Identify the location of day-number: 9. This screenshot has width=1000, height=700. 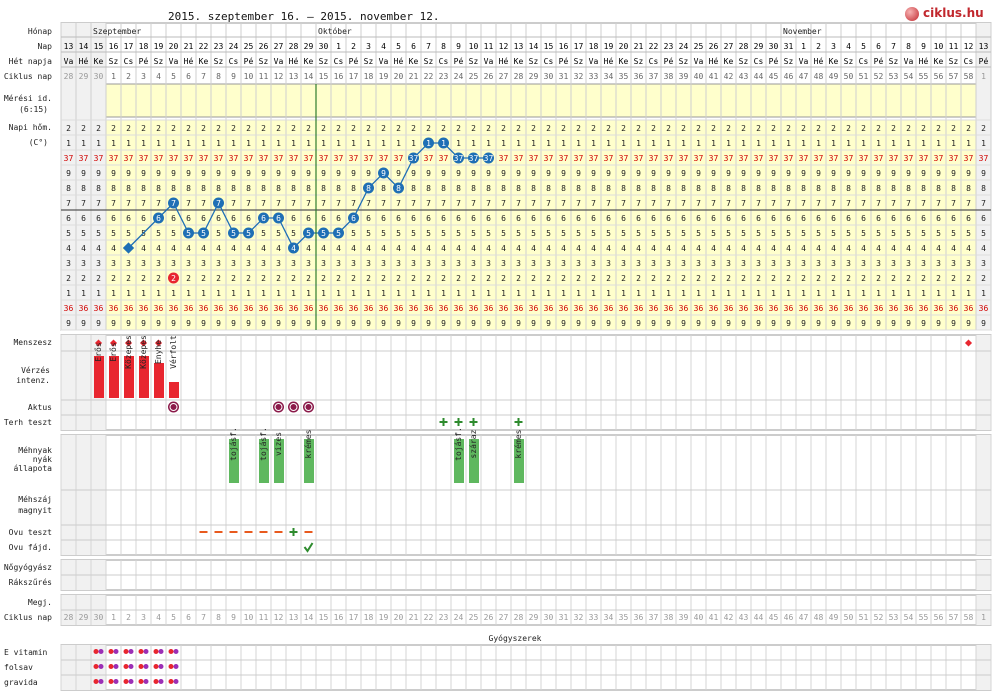
(923, 46).